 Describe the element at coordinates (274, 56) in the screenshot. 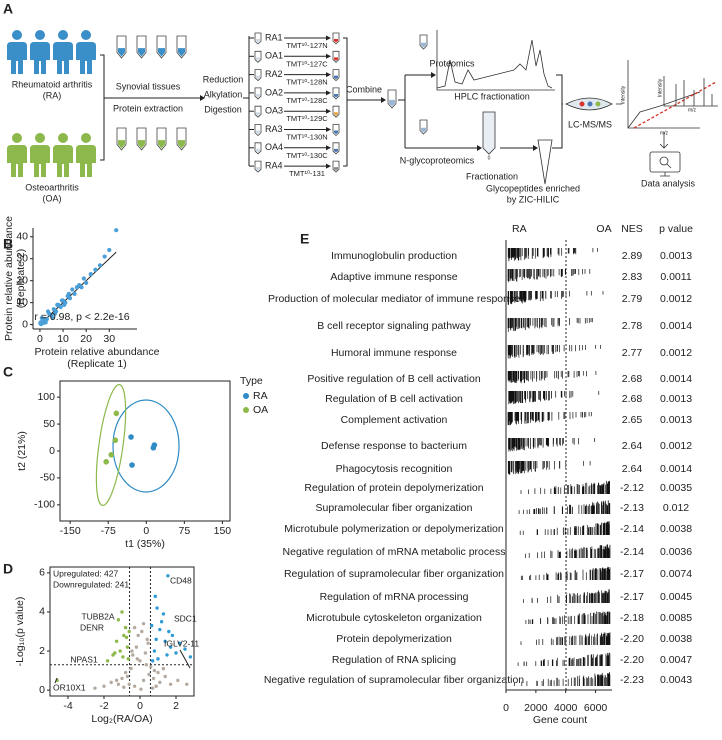

I see `sample-name: OA1` at that location.